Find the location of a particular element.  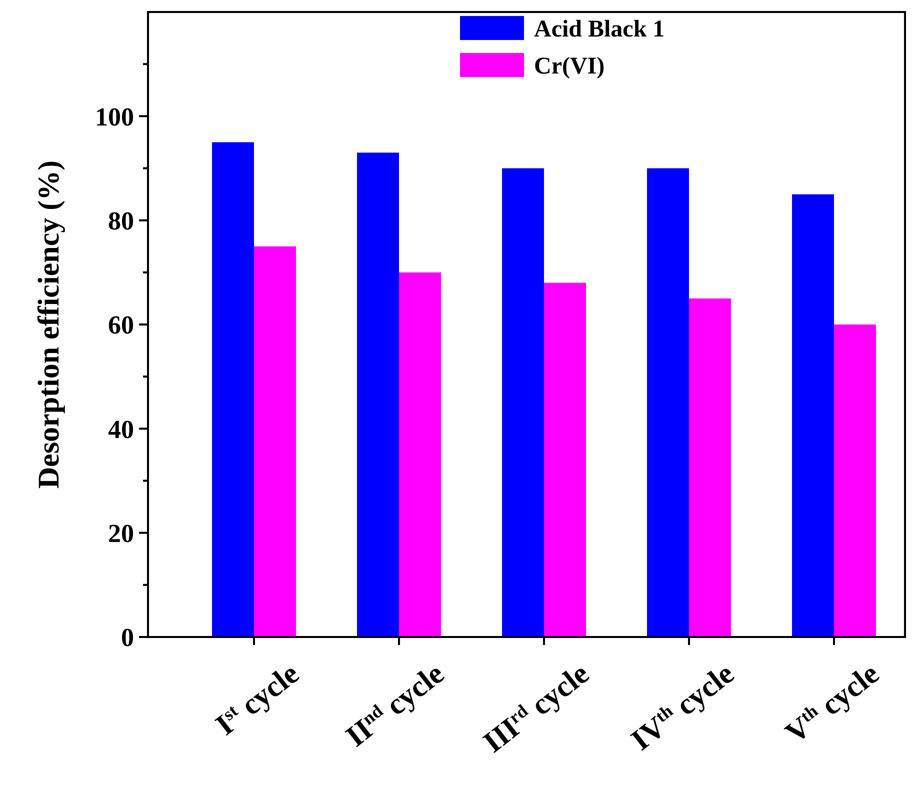

legend-label: Acid Black 1 is located at coordinates (599, 29).